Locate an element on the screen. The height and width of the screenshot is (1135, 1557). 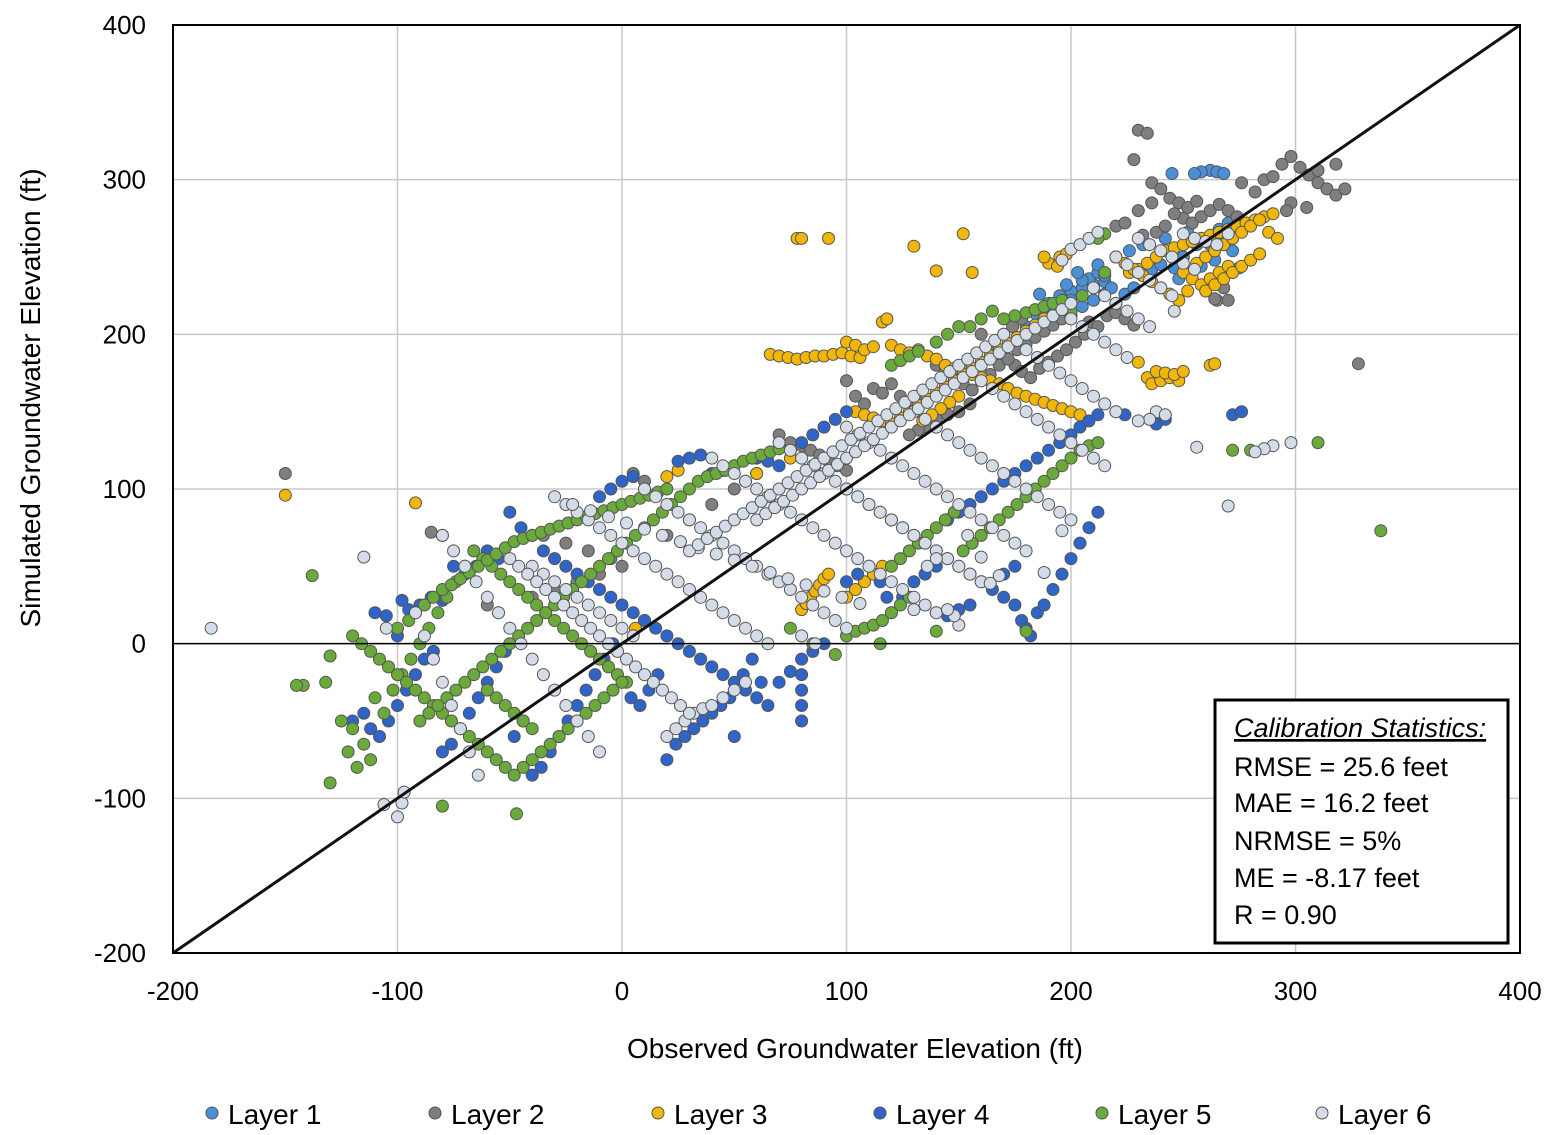
x-tick-label: -200 is located at coordinates (173, 991).